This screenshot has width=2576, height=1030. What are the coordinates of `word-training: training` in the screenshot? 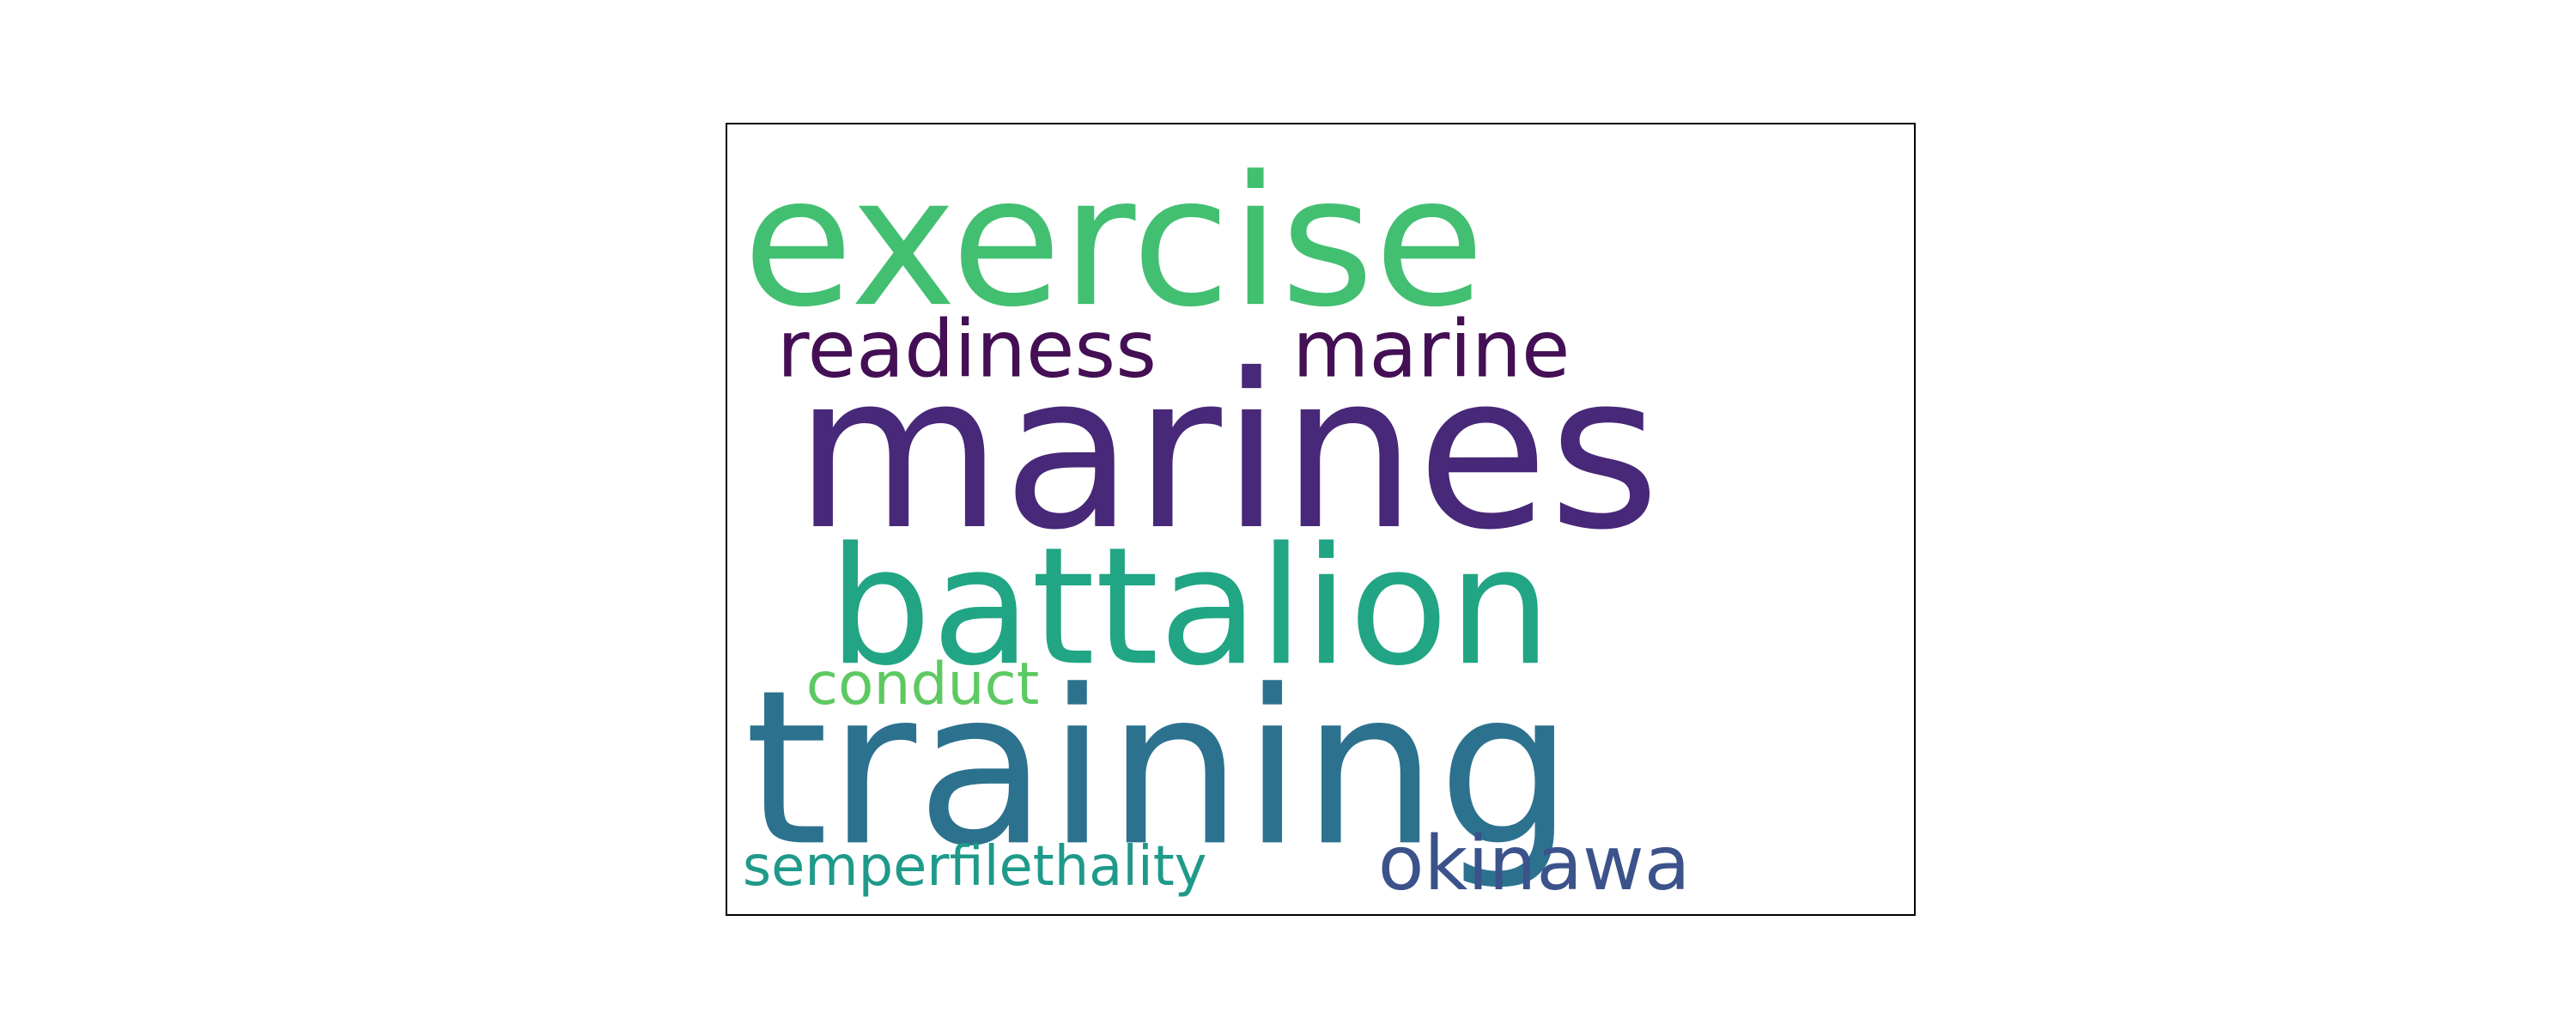 It's located at (1159, 769).